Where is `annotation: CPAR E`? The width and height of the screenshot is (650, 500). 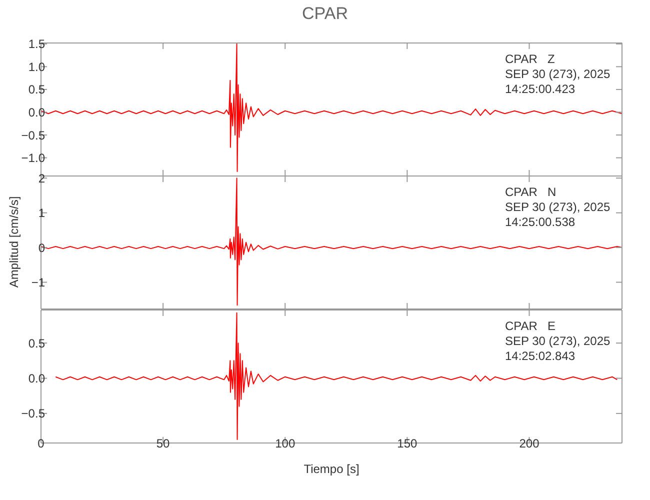
annotation: CPAR E is located at coordinates (530, 326).